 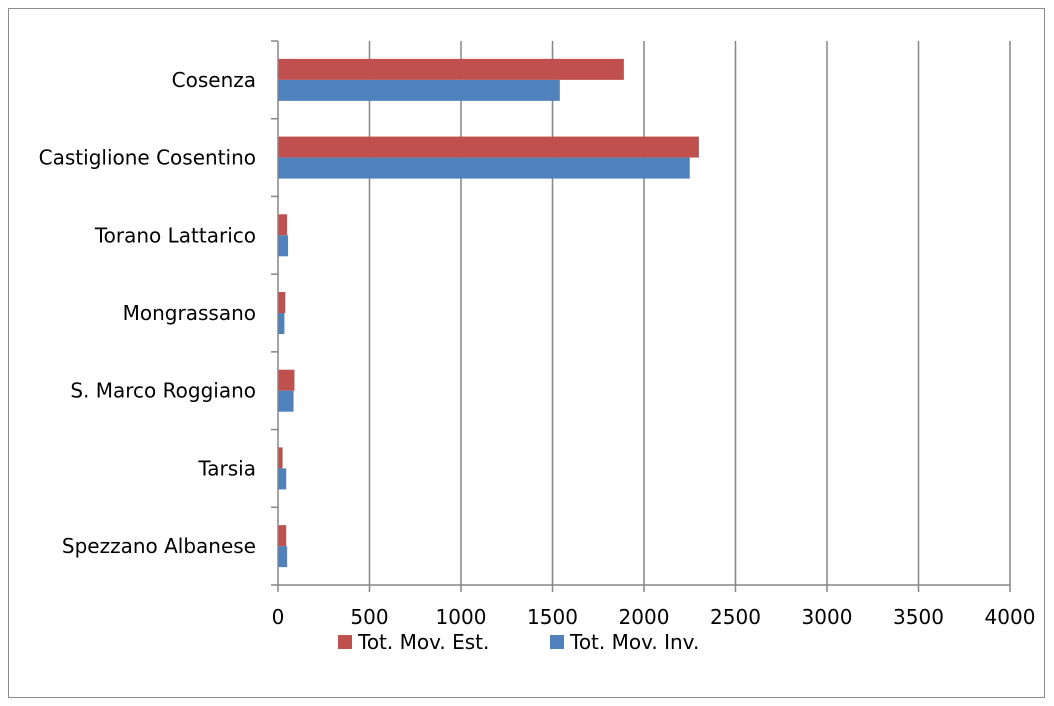 What do you see at coordinates (147, 158) in the screenshot?
I see `category-label: Castiglione Cosentino` at bounding box center [147, 158].